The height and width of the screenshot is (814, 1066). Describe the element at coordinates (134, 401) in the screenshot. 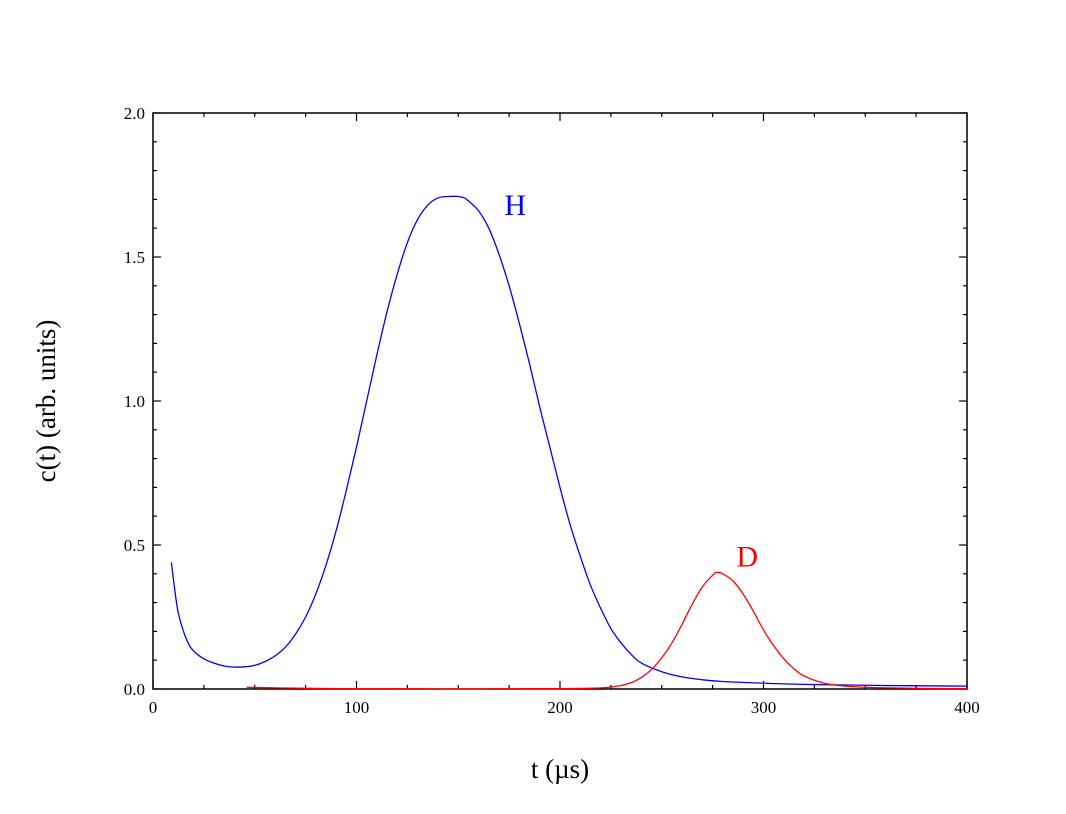

I see `y-tick-label: 1.0` at that location.